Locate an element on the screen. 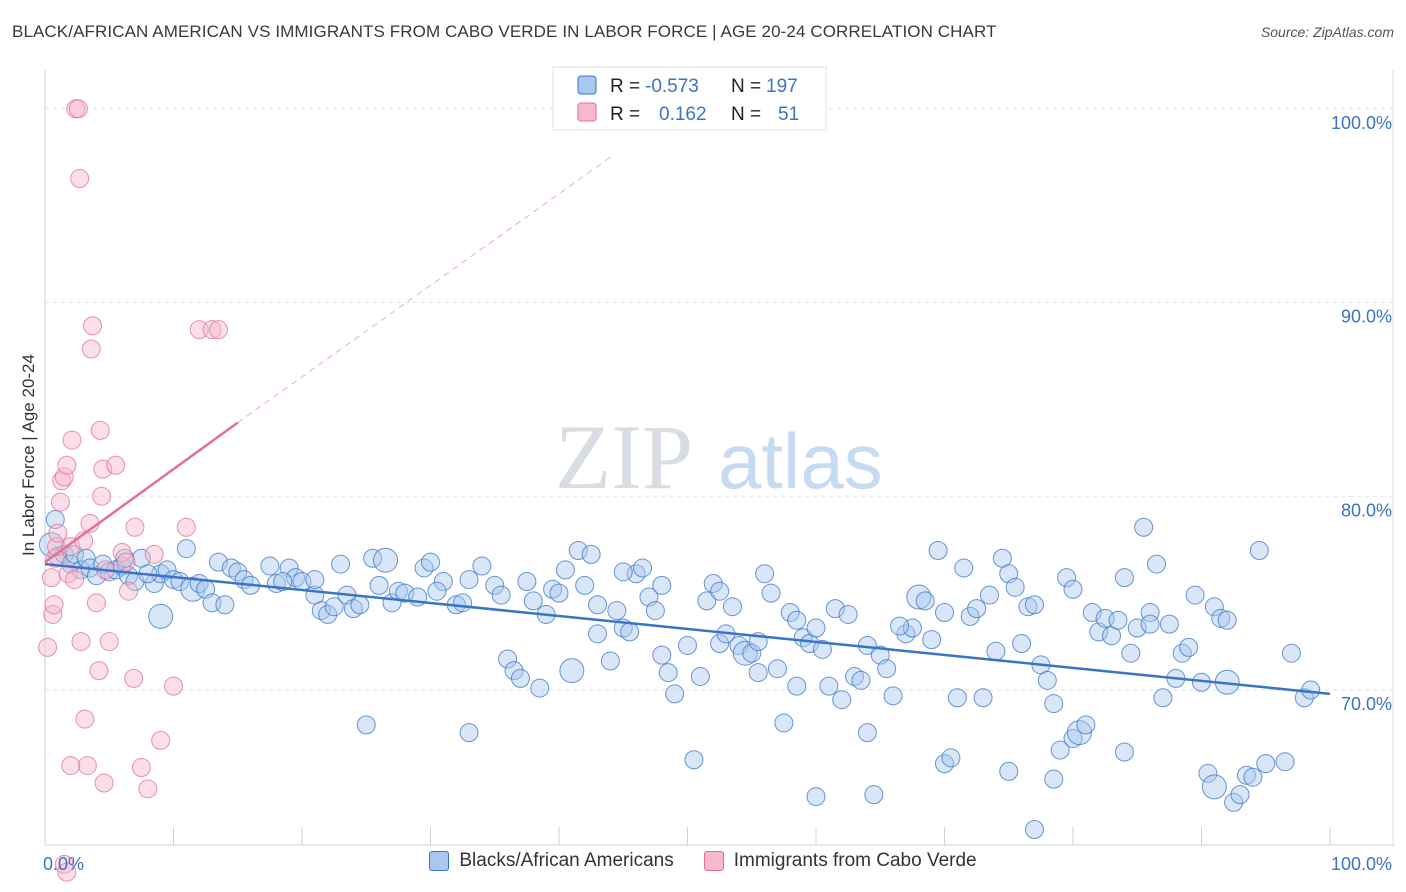 The height and width of the screenshot is (892, 1406). stats-legend-n-value-blue: 197 is located at coordinates (782, 86).